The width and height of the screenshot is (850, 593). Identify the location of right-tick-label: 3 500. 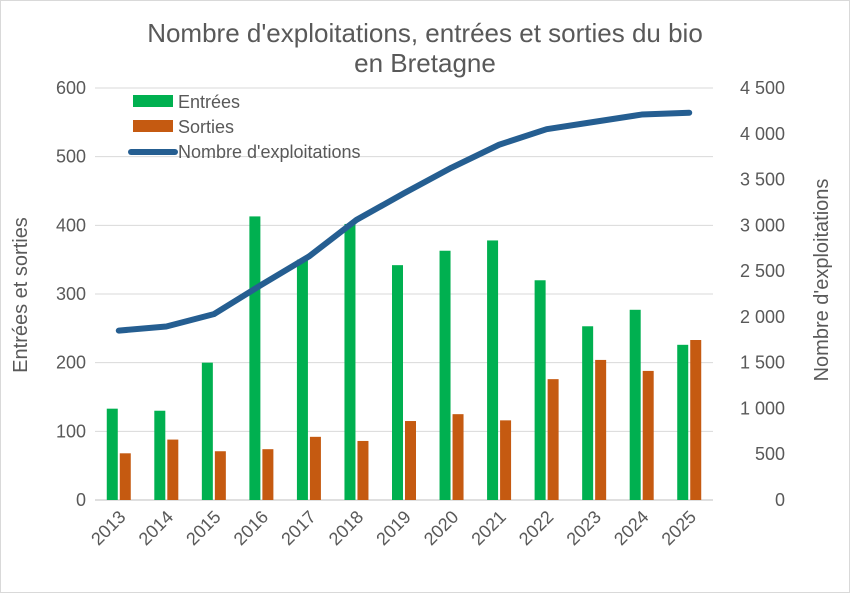
(762, 180).